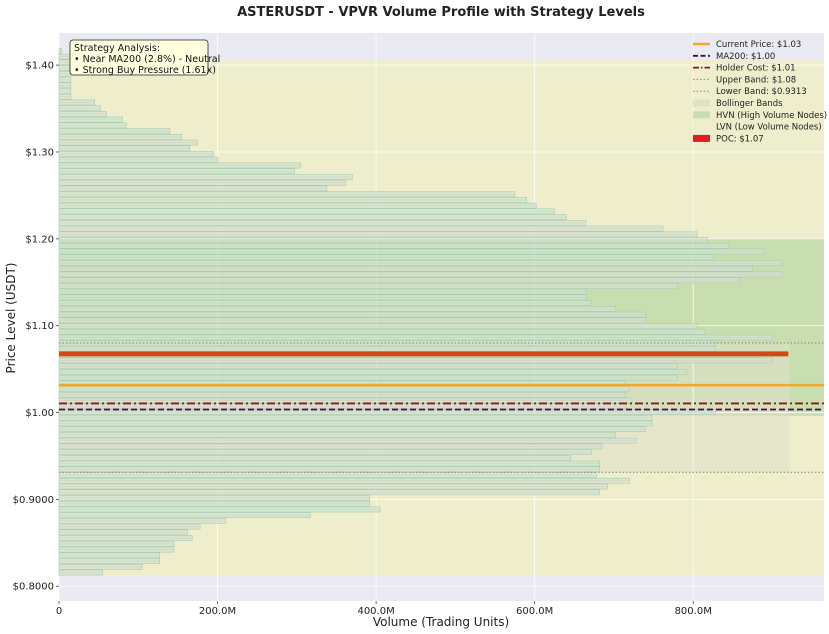 Image resolution: width=829 pixels, height=634 pixels. I want to click on legend-entry: Bollinger Bands, so click(738, 104).